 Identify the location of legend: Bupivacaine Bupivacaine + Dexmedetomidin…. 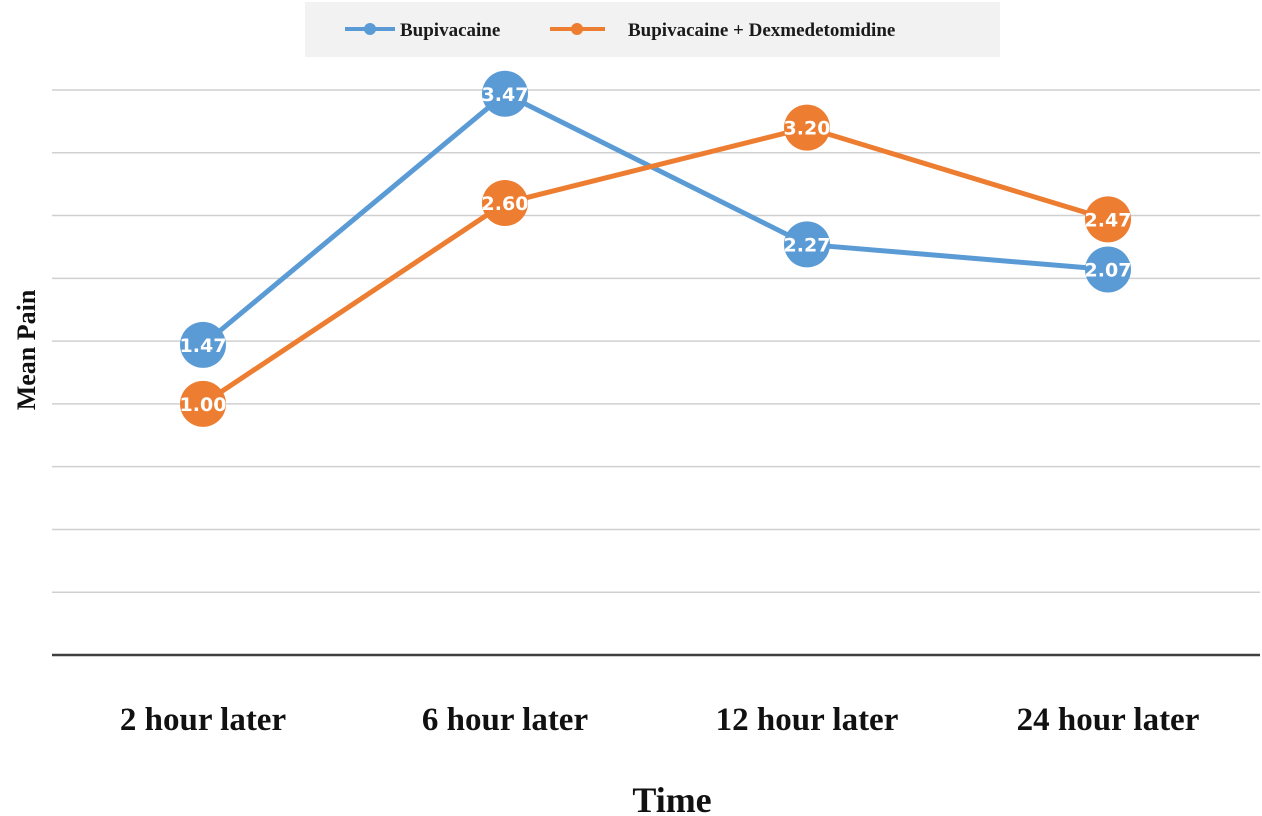
(652, 29).